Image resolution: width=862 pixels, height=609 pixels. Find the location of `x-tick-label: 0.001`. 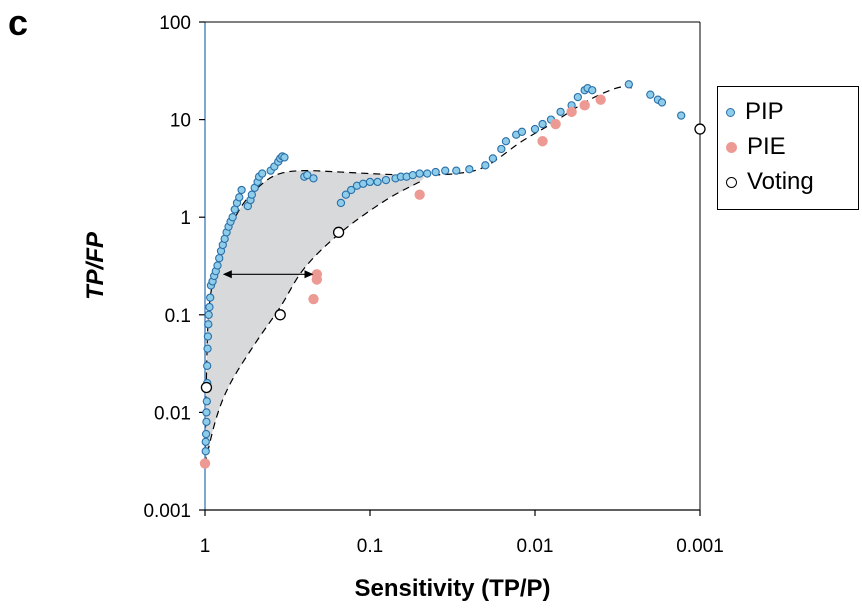

x-tick-label: 0.001 is located at coordinates (700, 546).